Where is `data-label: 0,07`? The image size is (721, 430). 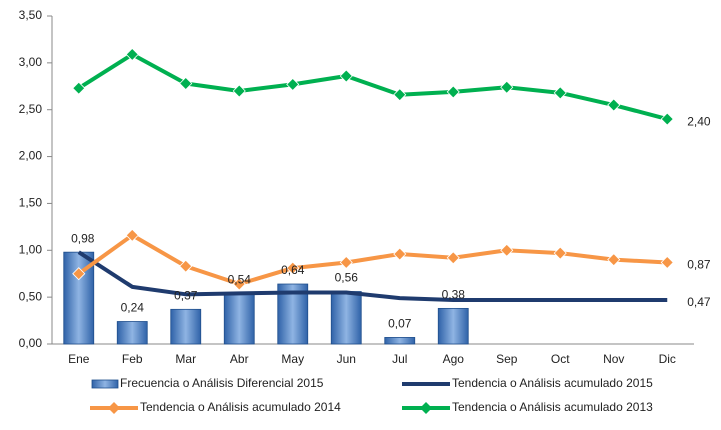 data-label: 0,07 is located at coordinates (400, 324).